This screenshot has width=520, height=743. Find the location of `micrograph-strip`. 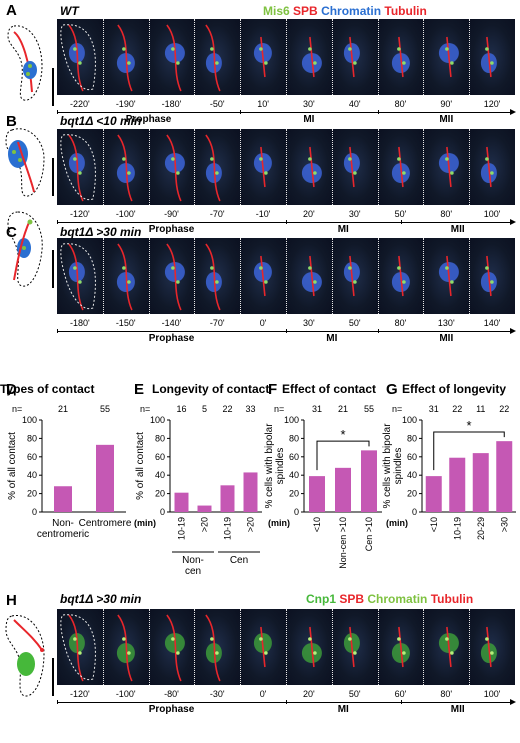

micrograph-strip is located at coordinates (286, 167).